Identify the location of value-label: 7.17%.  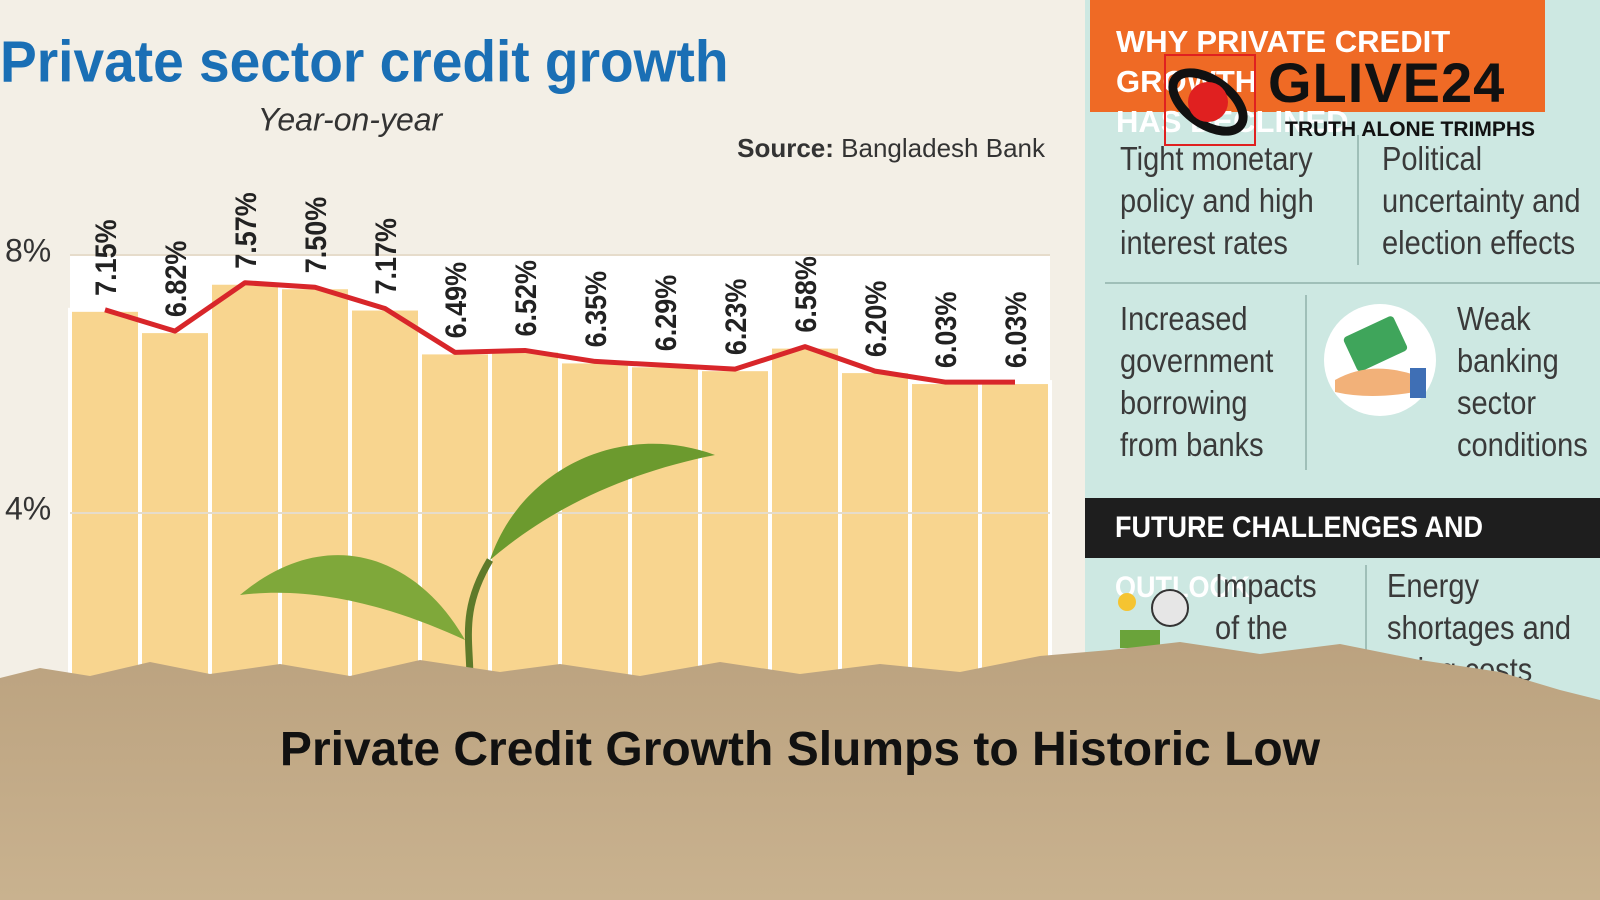
(387, 256).